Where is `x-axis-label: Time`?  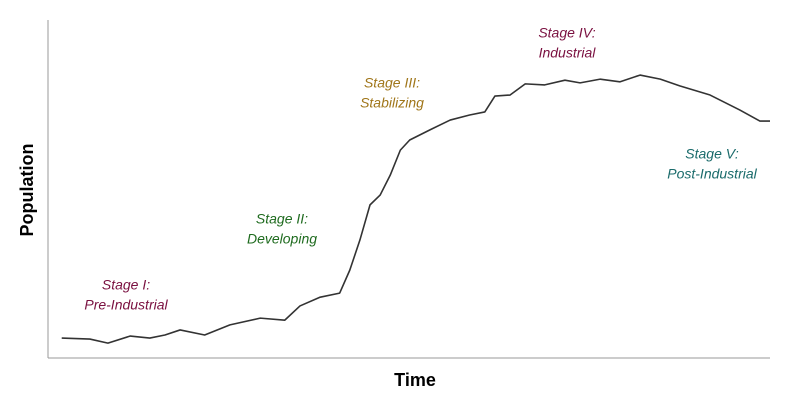
x-axis-label: Time is located at coordinates (415, 380).